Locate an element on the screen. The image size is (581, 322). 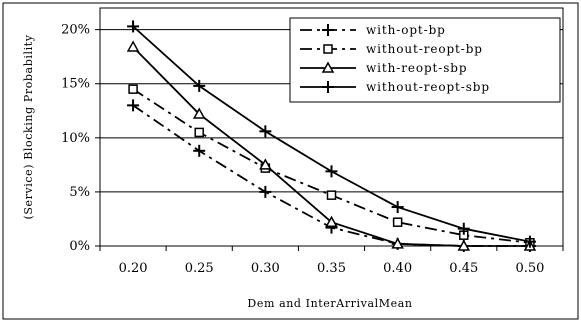
legend-label: with-reopt-sbp is located at coordinates (416, 68).